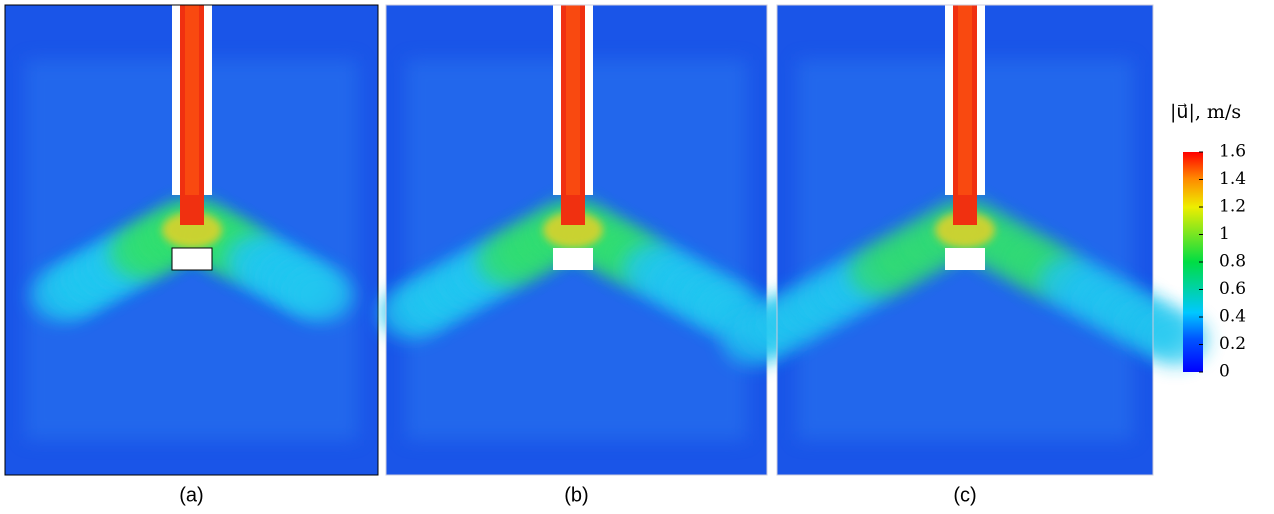 The image size is (1274, 514). What do you see at coordinates (1232, 262) in the screenshot?
I see `colorbar-tick-label: 0.8` at bounding box center [1232, 262].